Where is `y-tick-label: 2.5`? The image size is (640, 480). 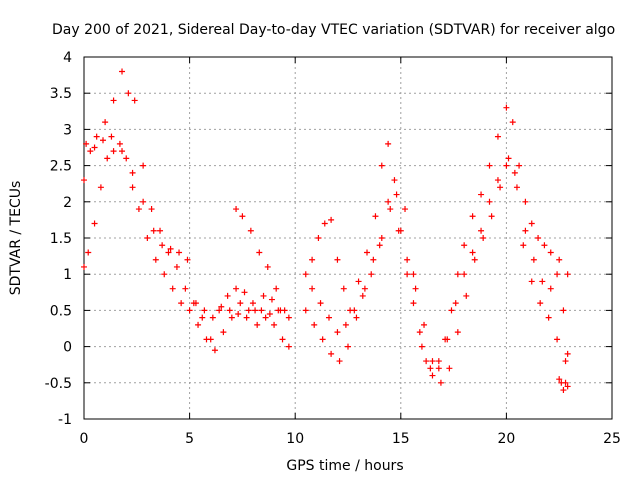
y-tick-label: 2.5 is located at coordinates (61, 167).